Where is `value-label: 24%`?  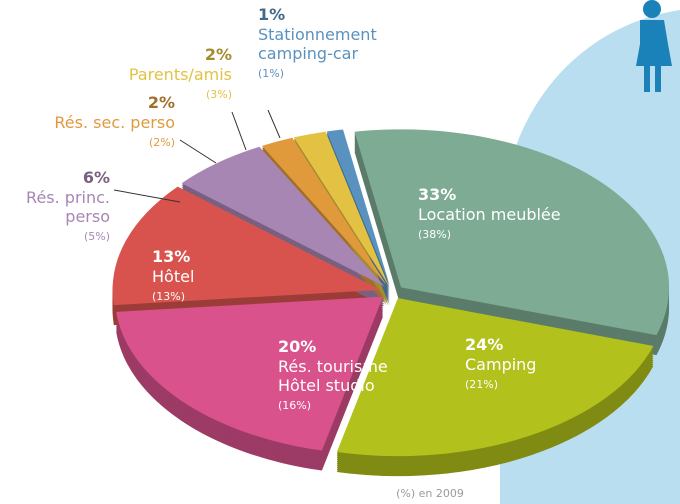
value-label: 24% is located at coordinates (484, 344).